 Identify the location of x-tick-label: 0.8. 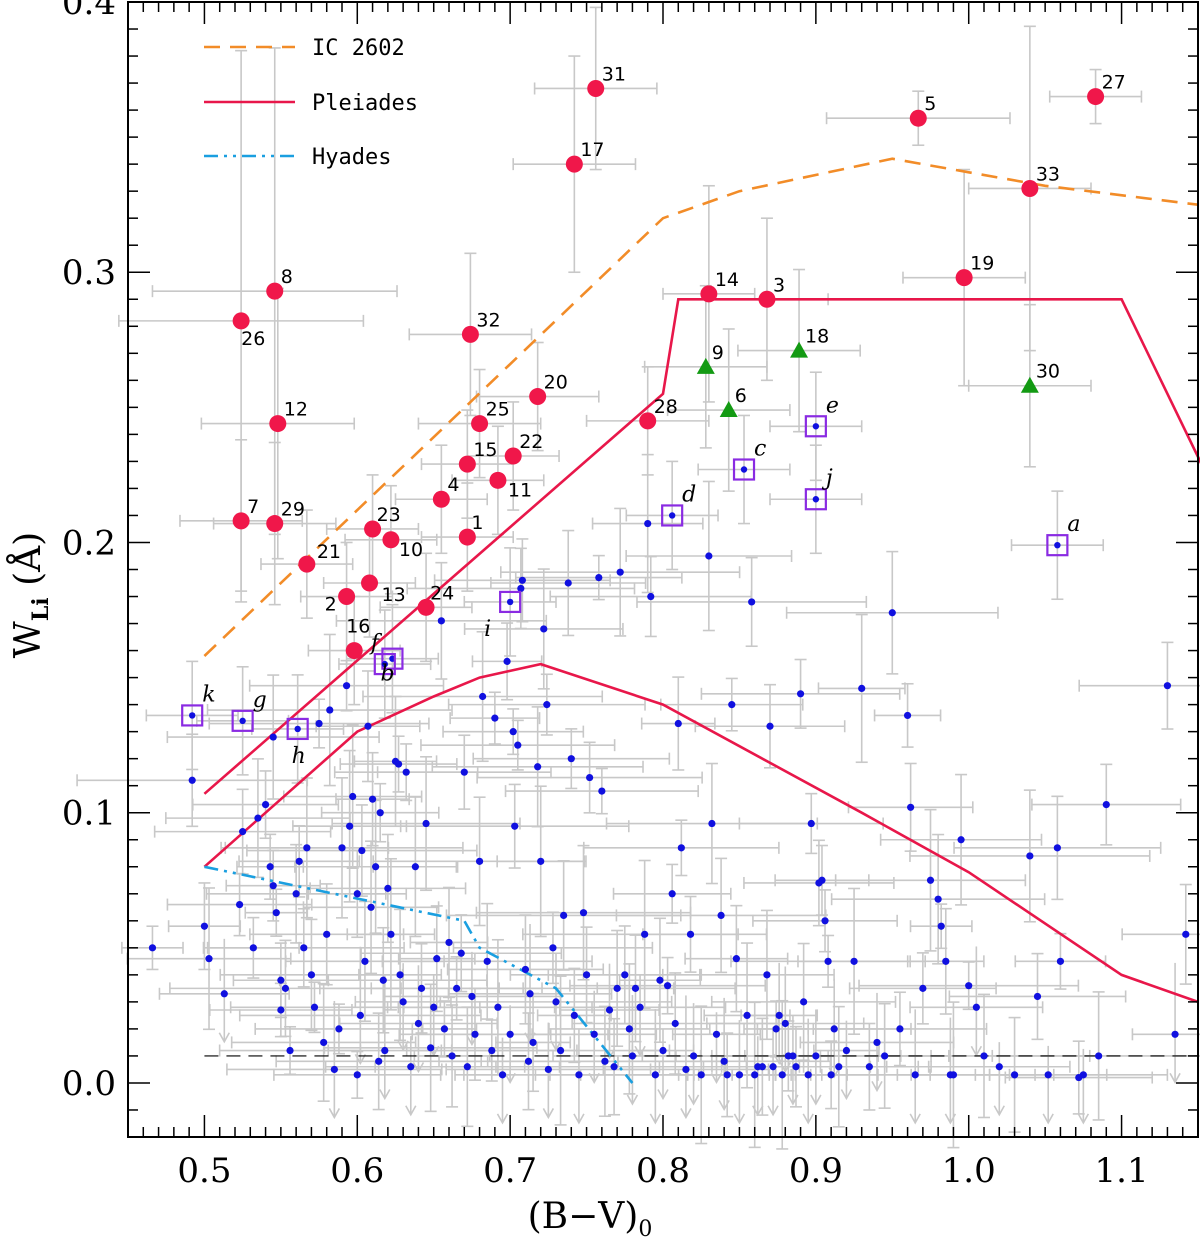
(663, 1171).